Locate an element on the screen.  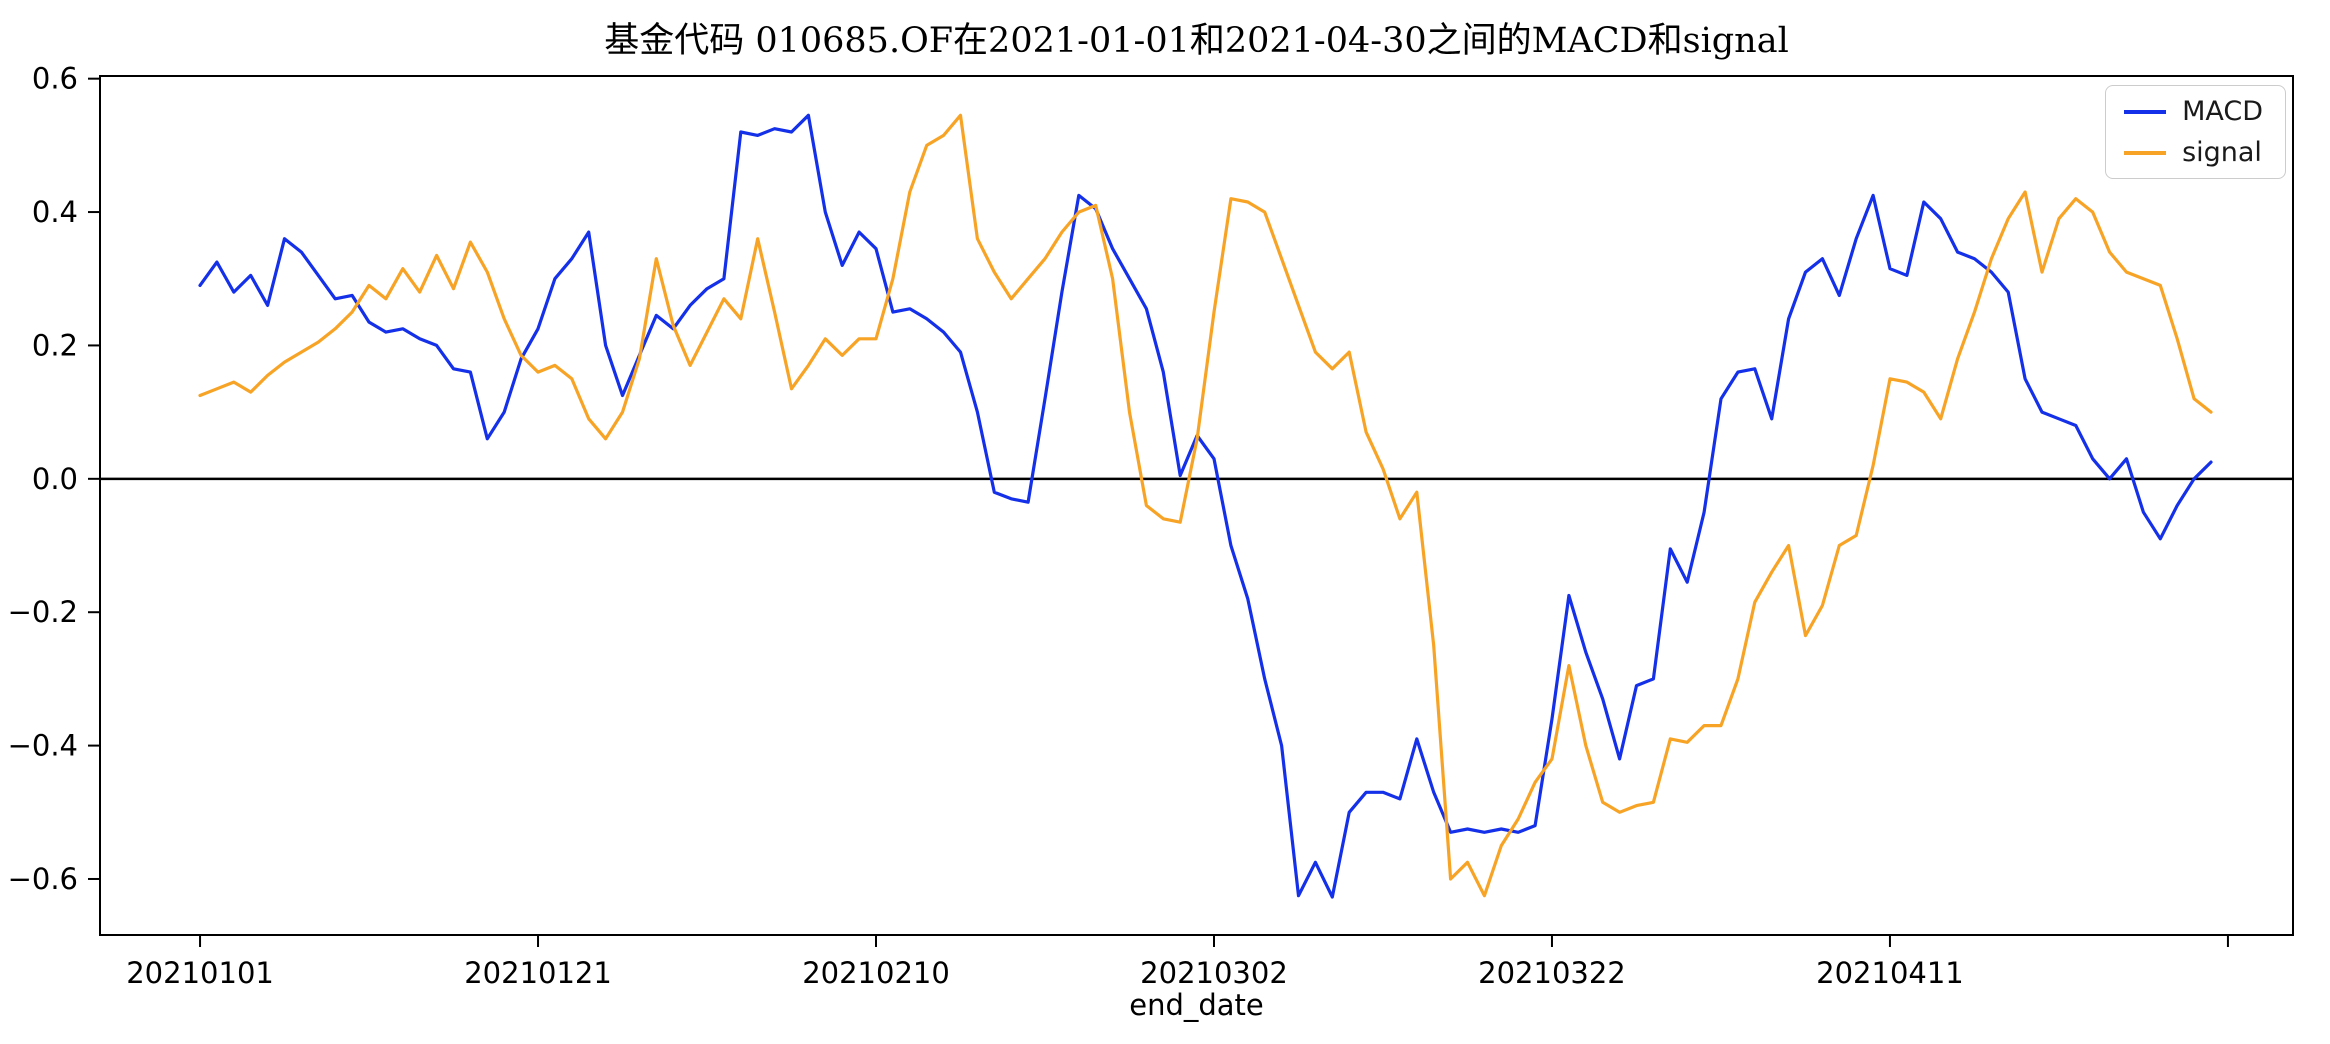
x-axis-tick-label: 20210121 is located at coordinates (538, 973).